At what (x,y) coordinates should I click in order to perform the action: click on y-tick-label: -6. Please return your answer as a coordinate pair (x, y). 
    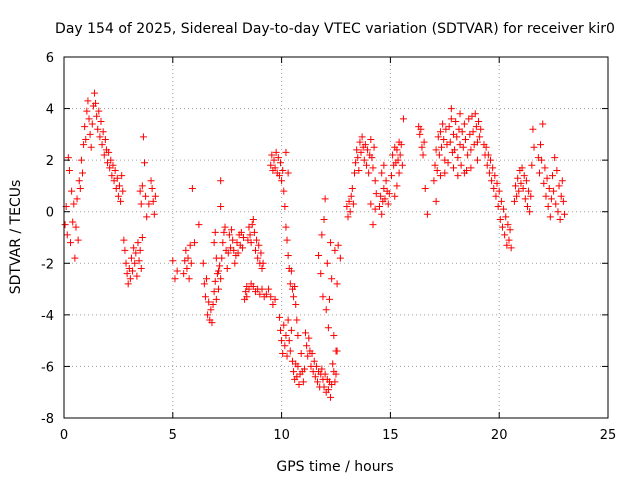
    Looking at the image, I should click on (47, 367).